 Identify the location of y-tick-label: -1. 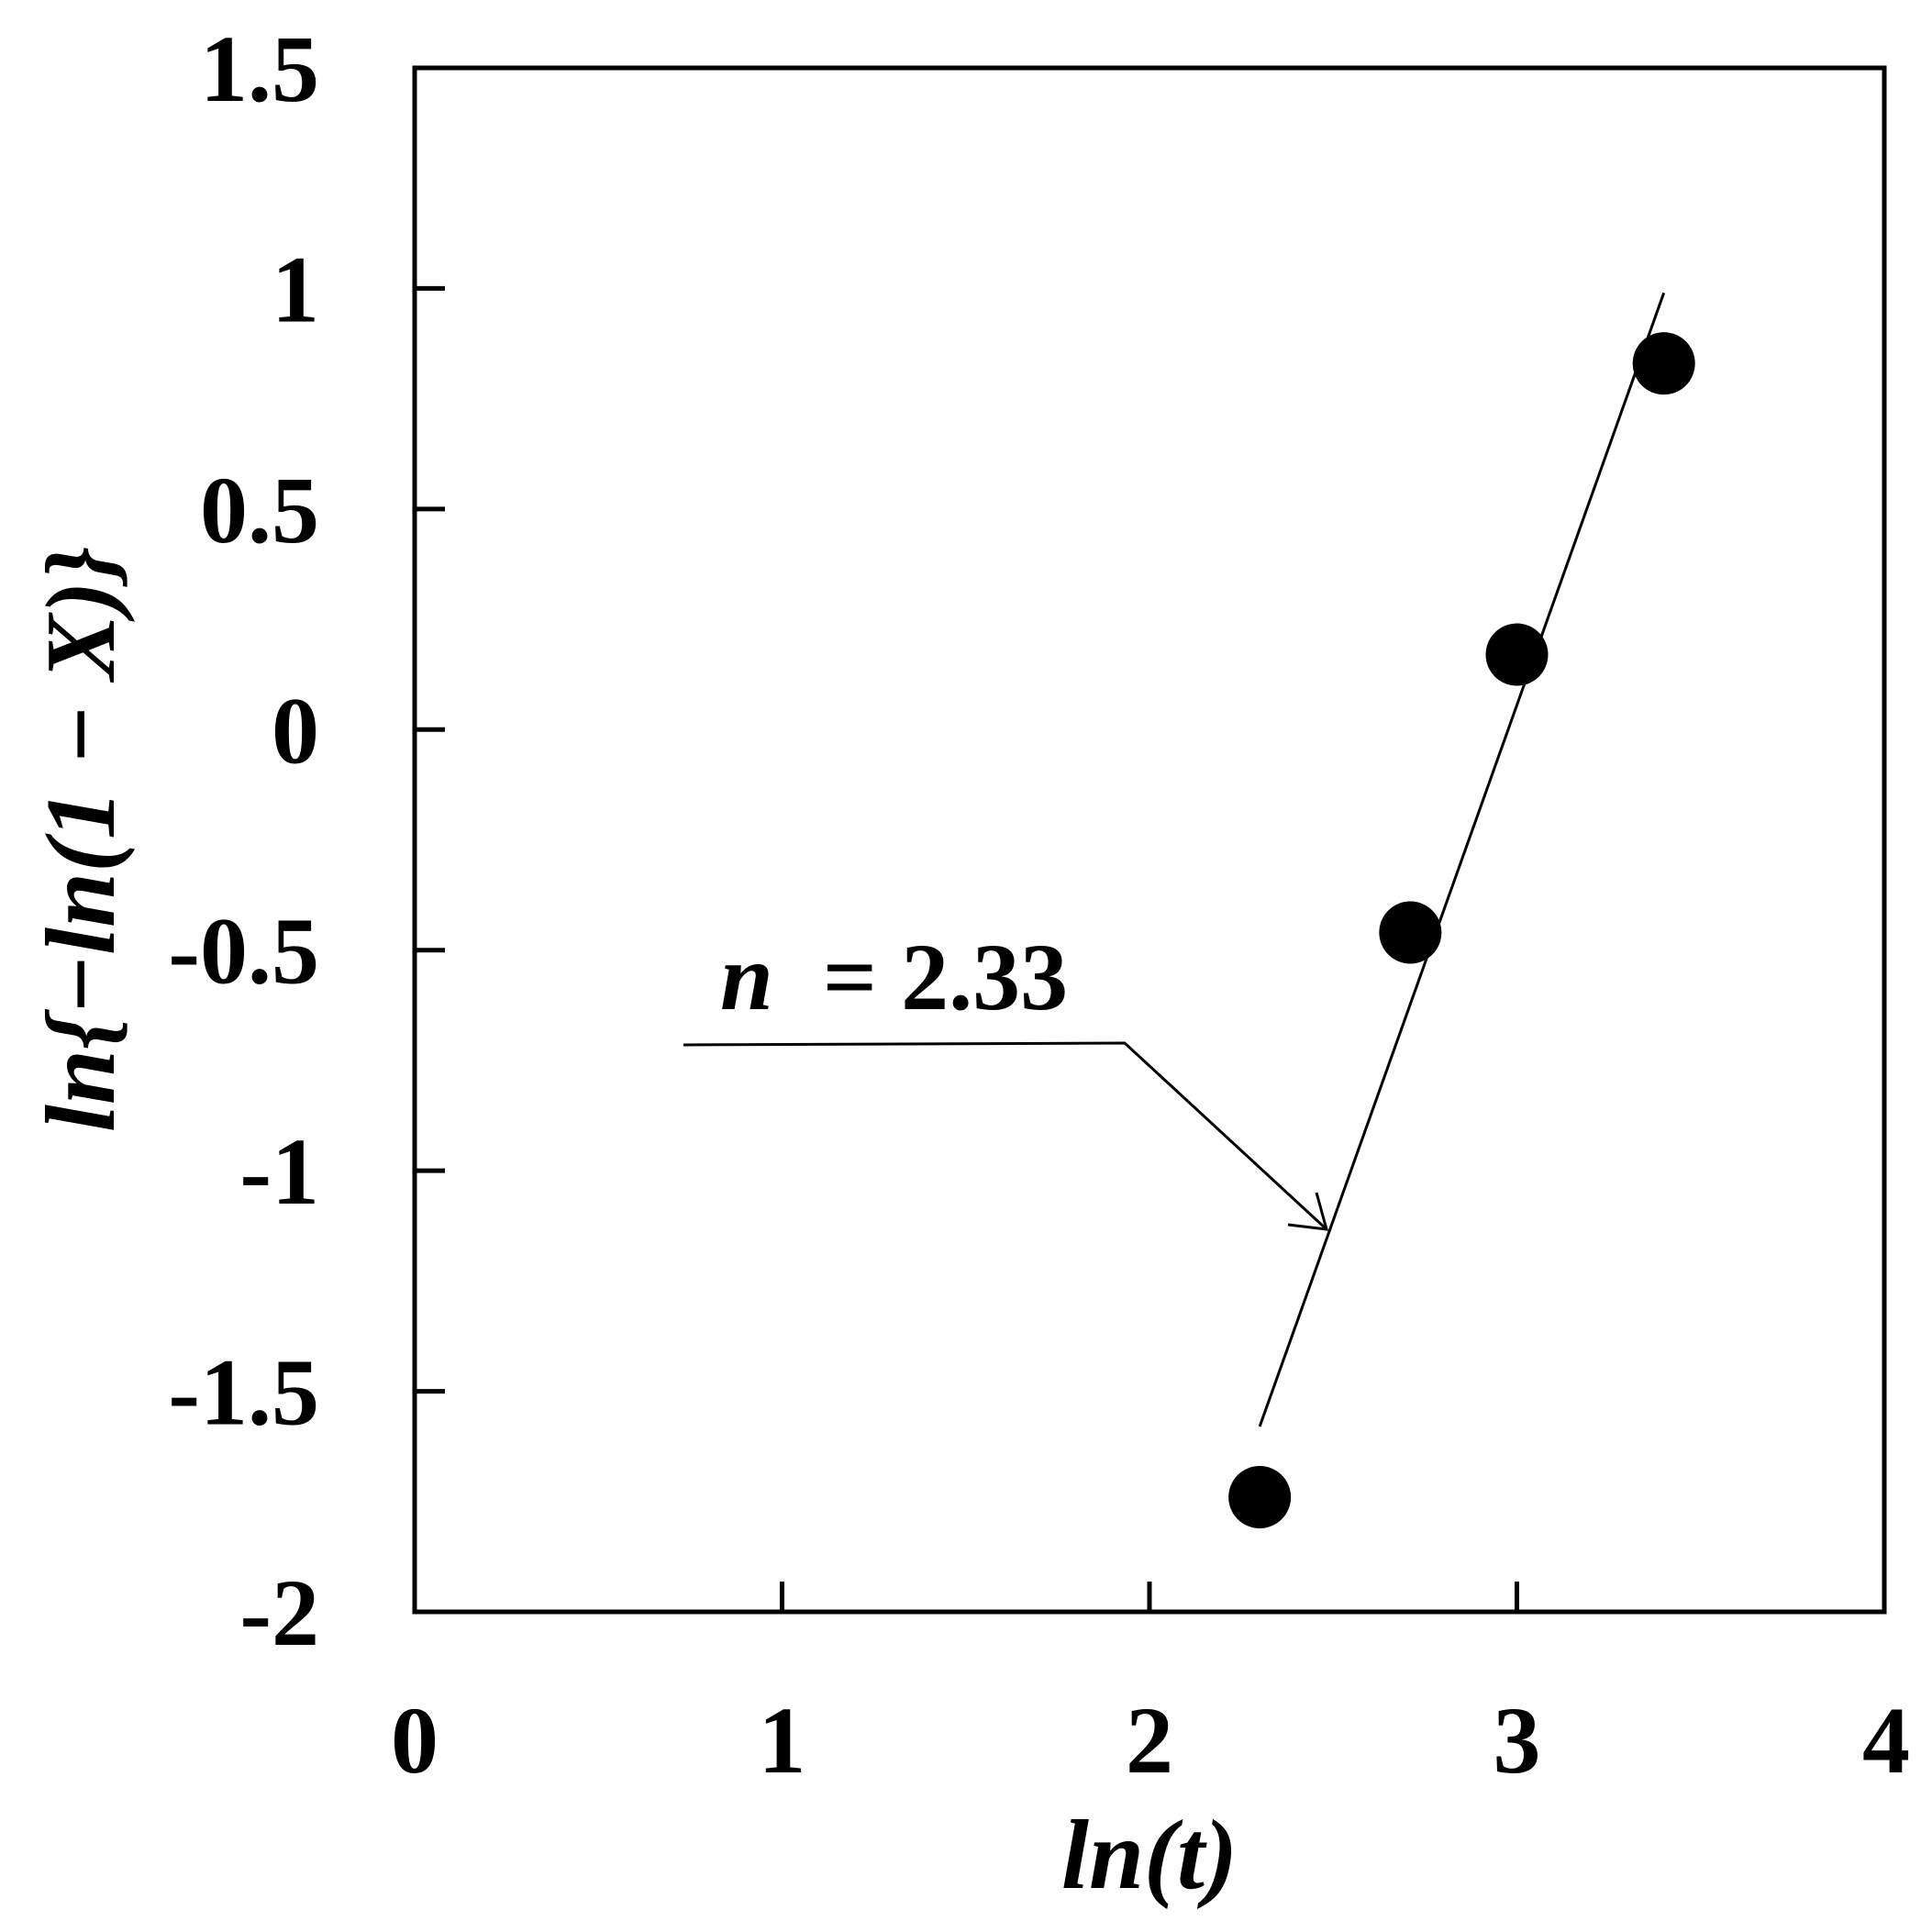
(279, 1172).